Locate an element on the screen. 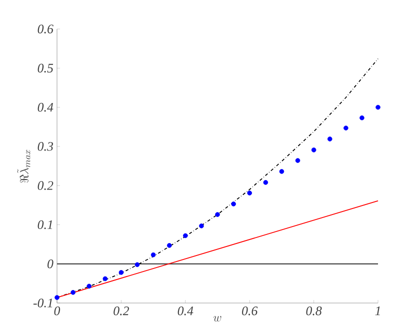  y-tick-label: 0.4 is located at coordinates (46, 107).